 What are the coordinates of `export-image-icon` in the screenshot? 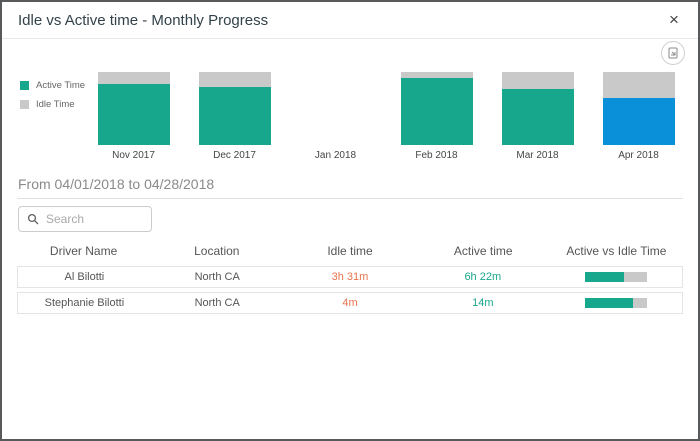 It's located at (673, 53).